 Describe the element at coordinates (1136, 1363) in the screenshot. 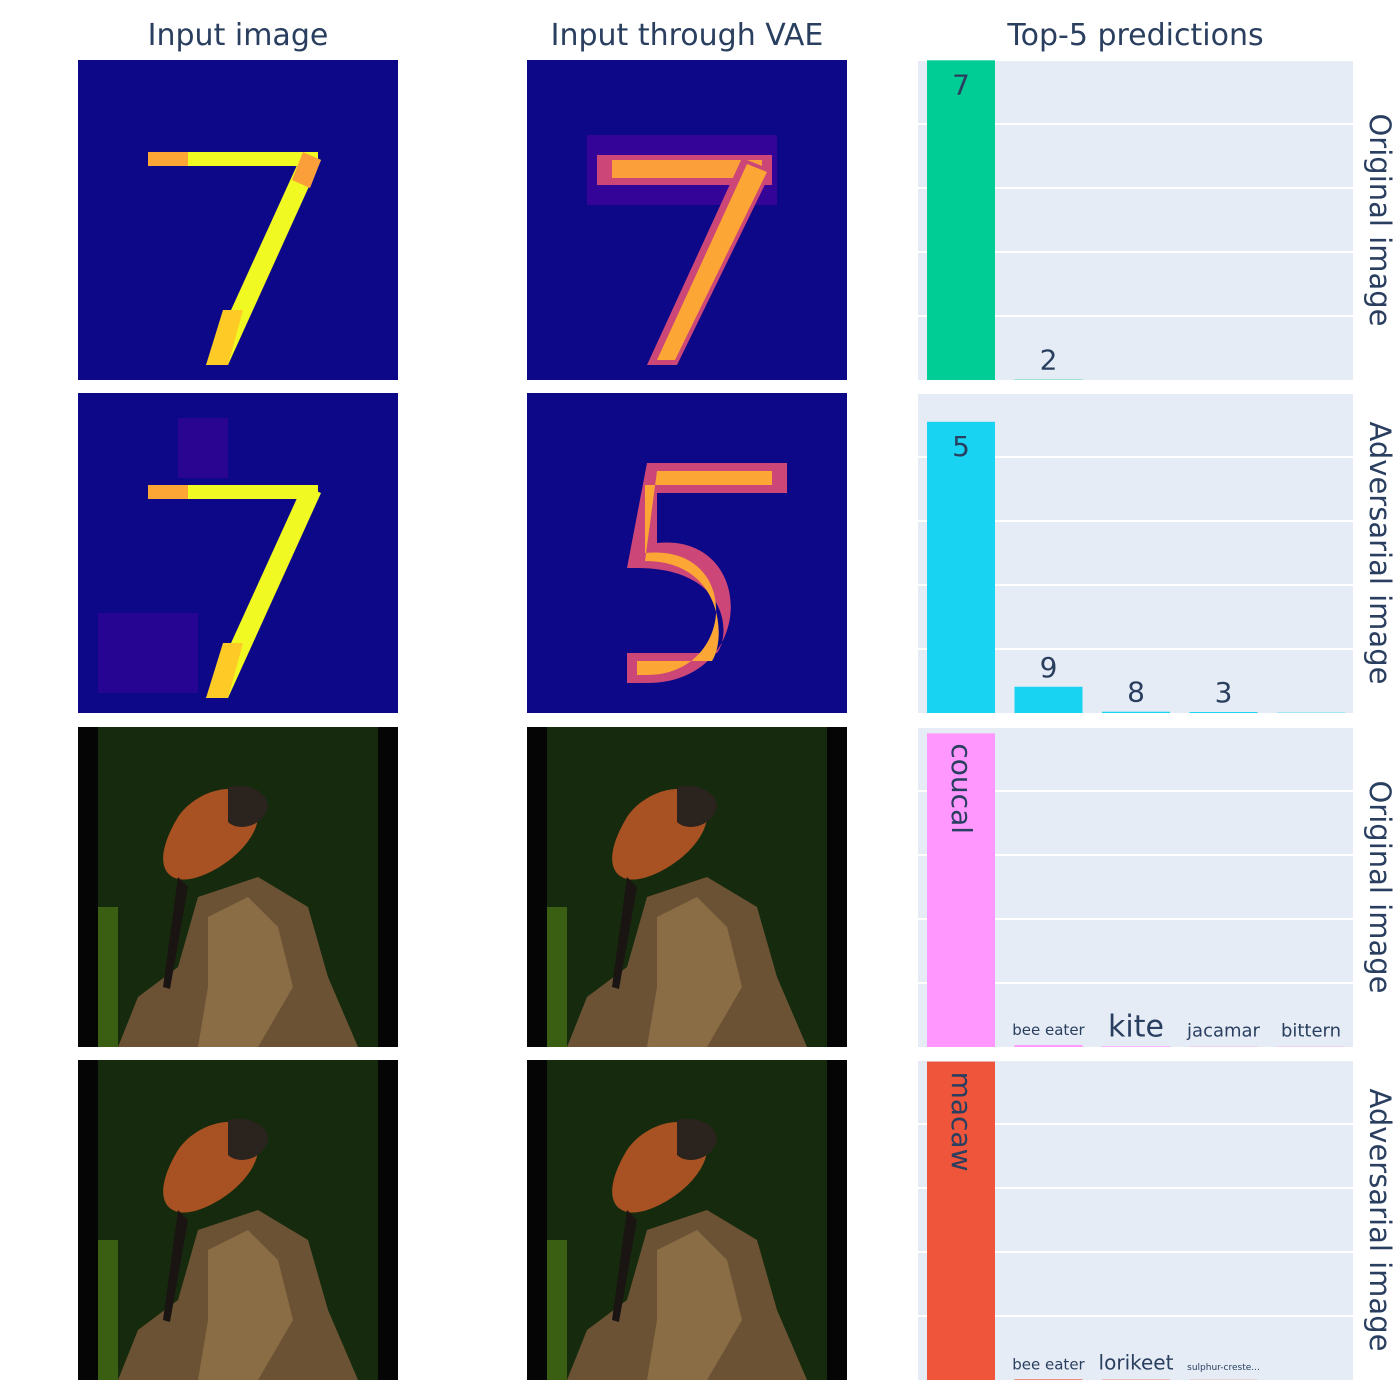

I see `bar-label: lorikeet` at that location.